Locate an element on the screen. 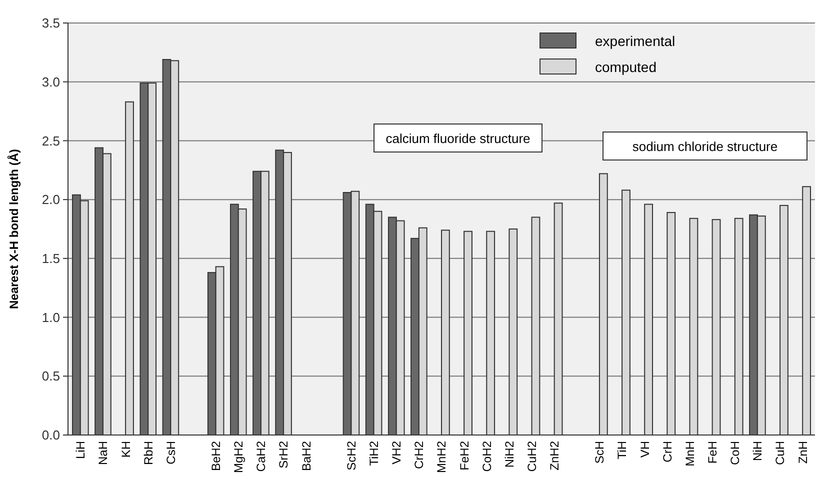 Image resolution: width=823 pixels, height=487 pixels. annotation: calcium fluoride structure is located at coordinates (458, 138).